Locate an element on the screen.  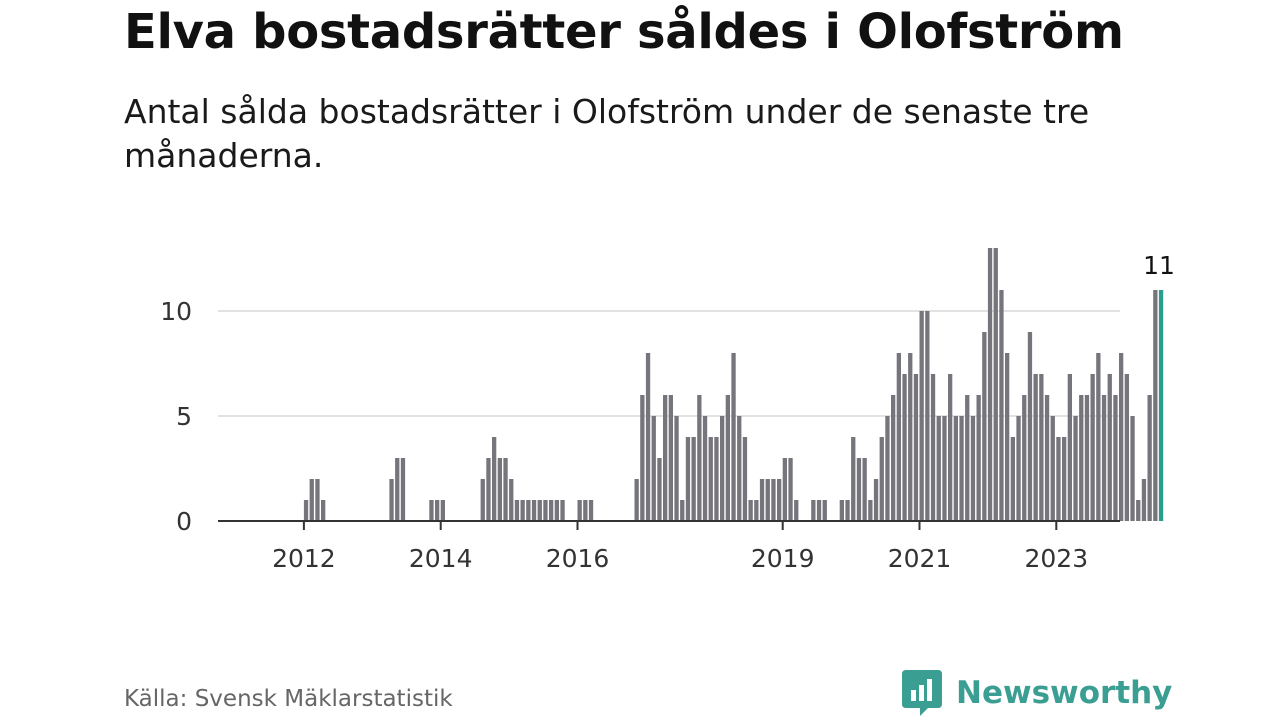
brand: Newsworthy is located at coordinates (1037, 693).